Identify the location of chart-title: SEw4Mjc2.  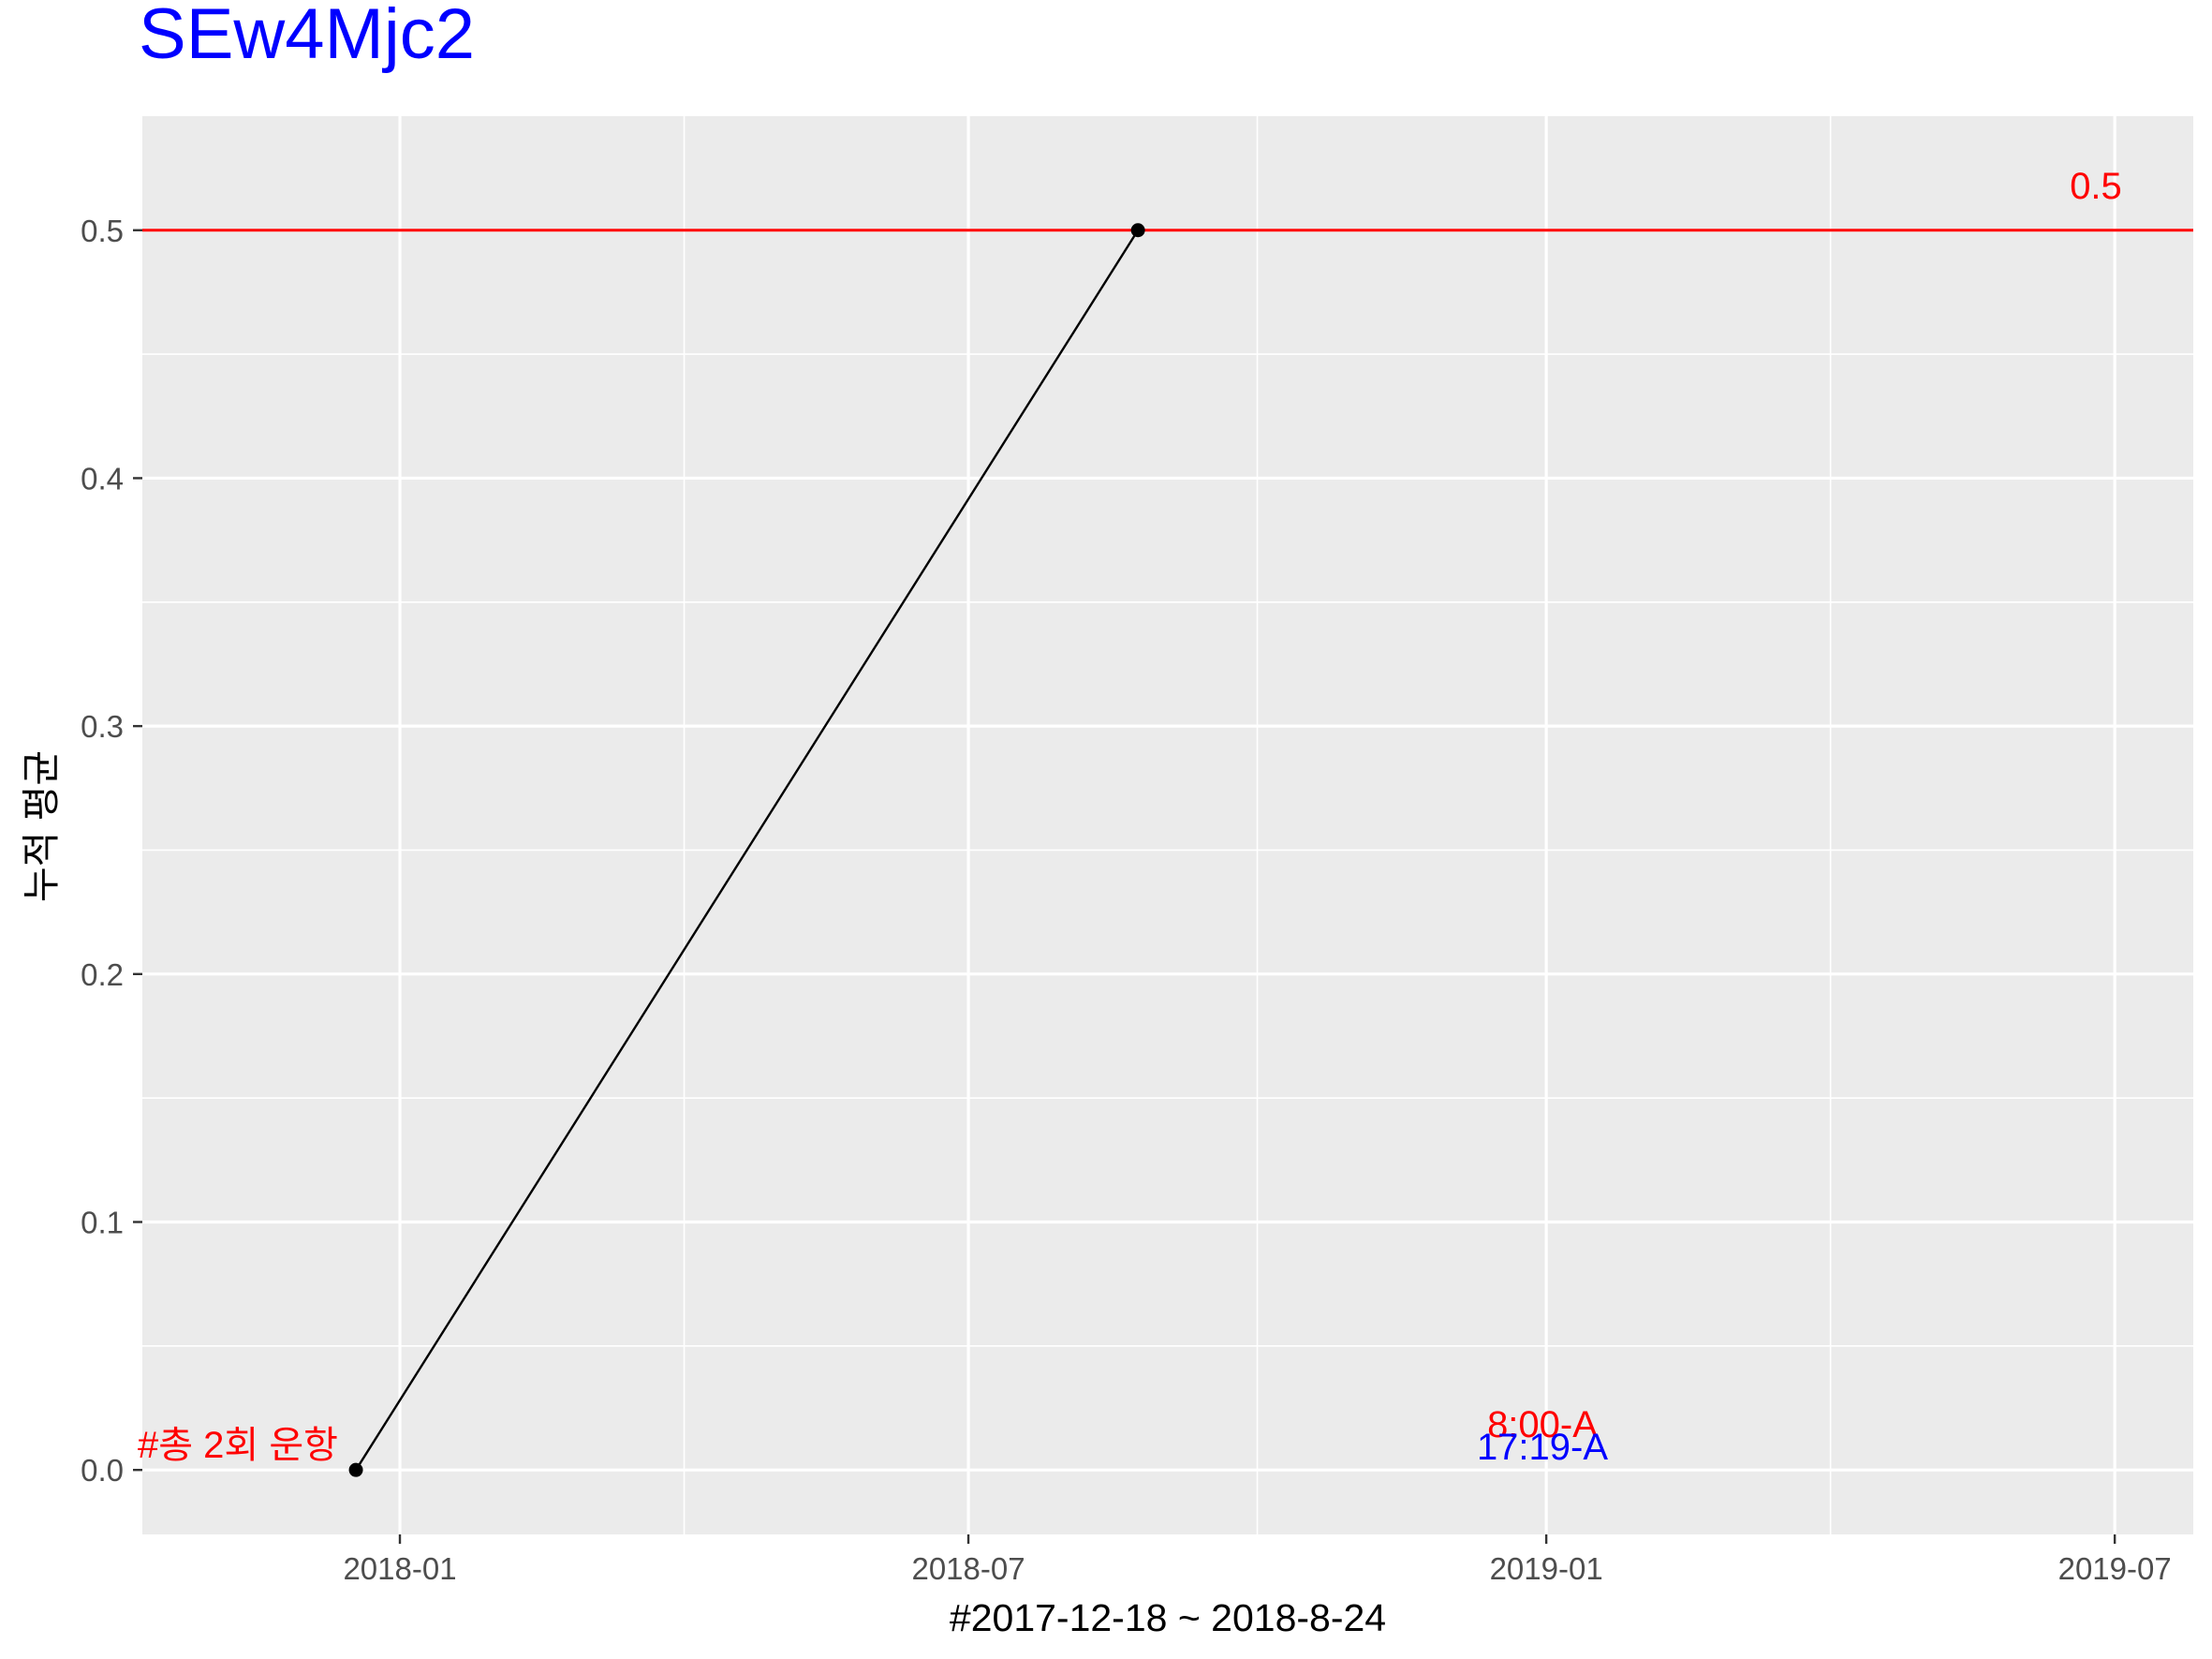
(307, 37).